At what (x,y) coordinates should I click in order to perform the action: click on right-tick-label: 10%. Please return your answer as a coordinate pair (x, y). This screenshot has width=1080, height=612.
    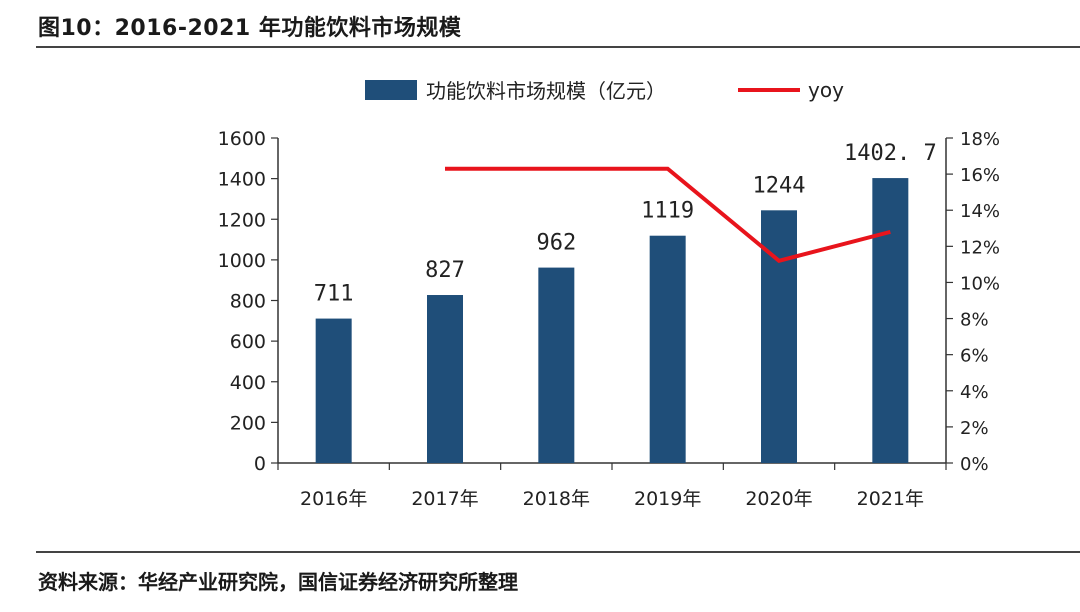
    Looking at the image, I should click on (980, 283).